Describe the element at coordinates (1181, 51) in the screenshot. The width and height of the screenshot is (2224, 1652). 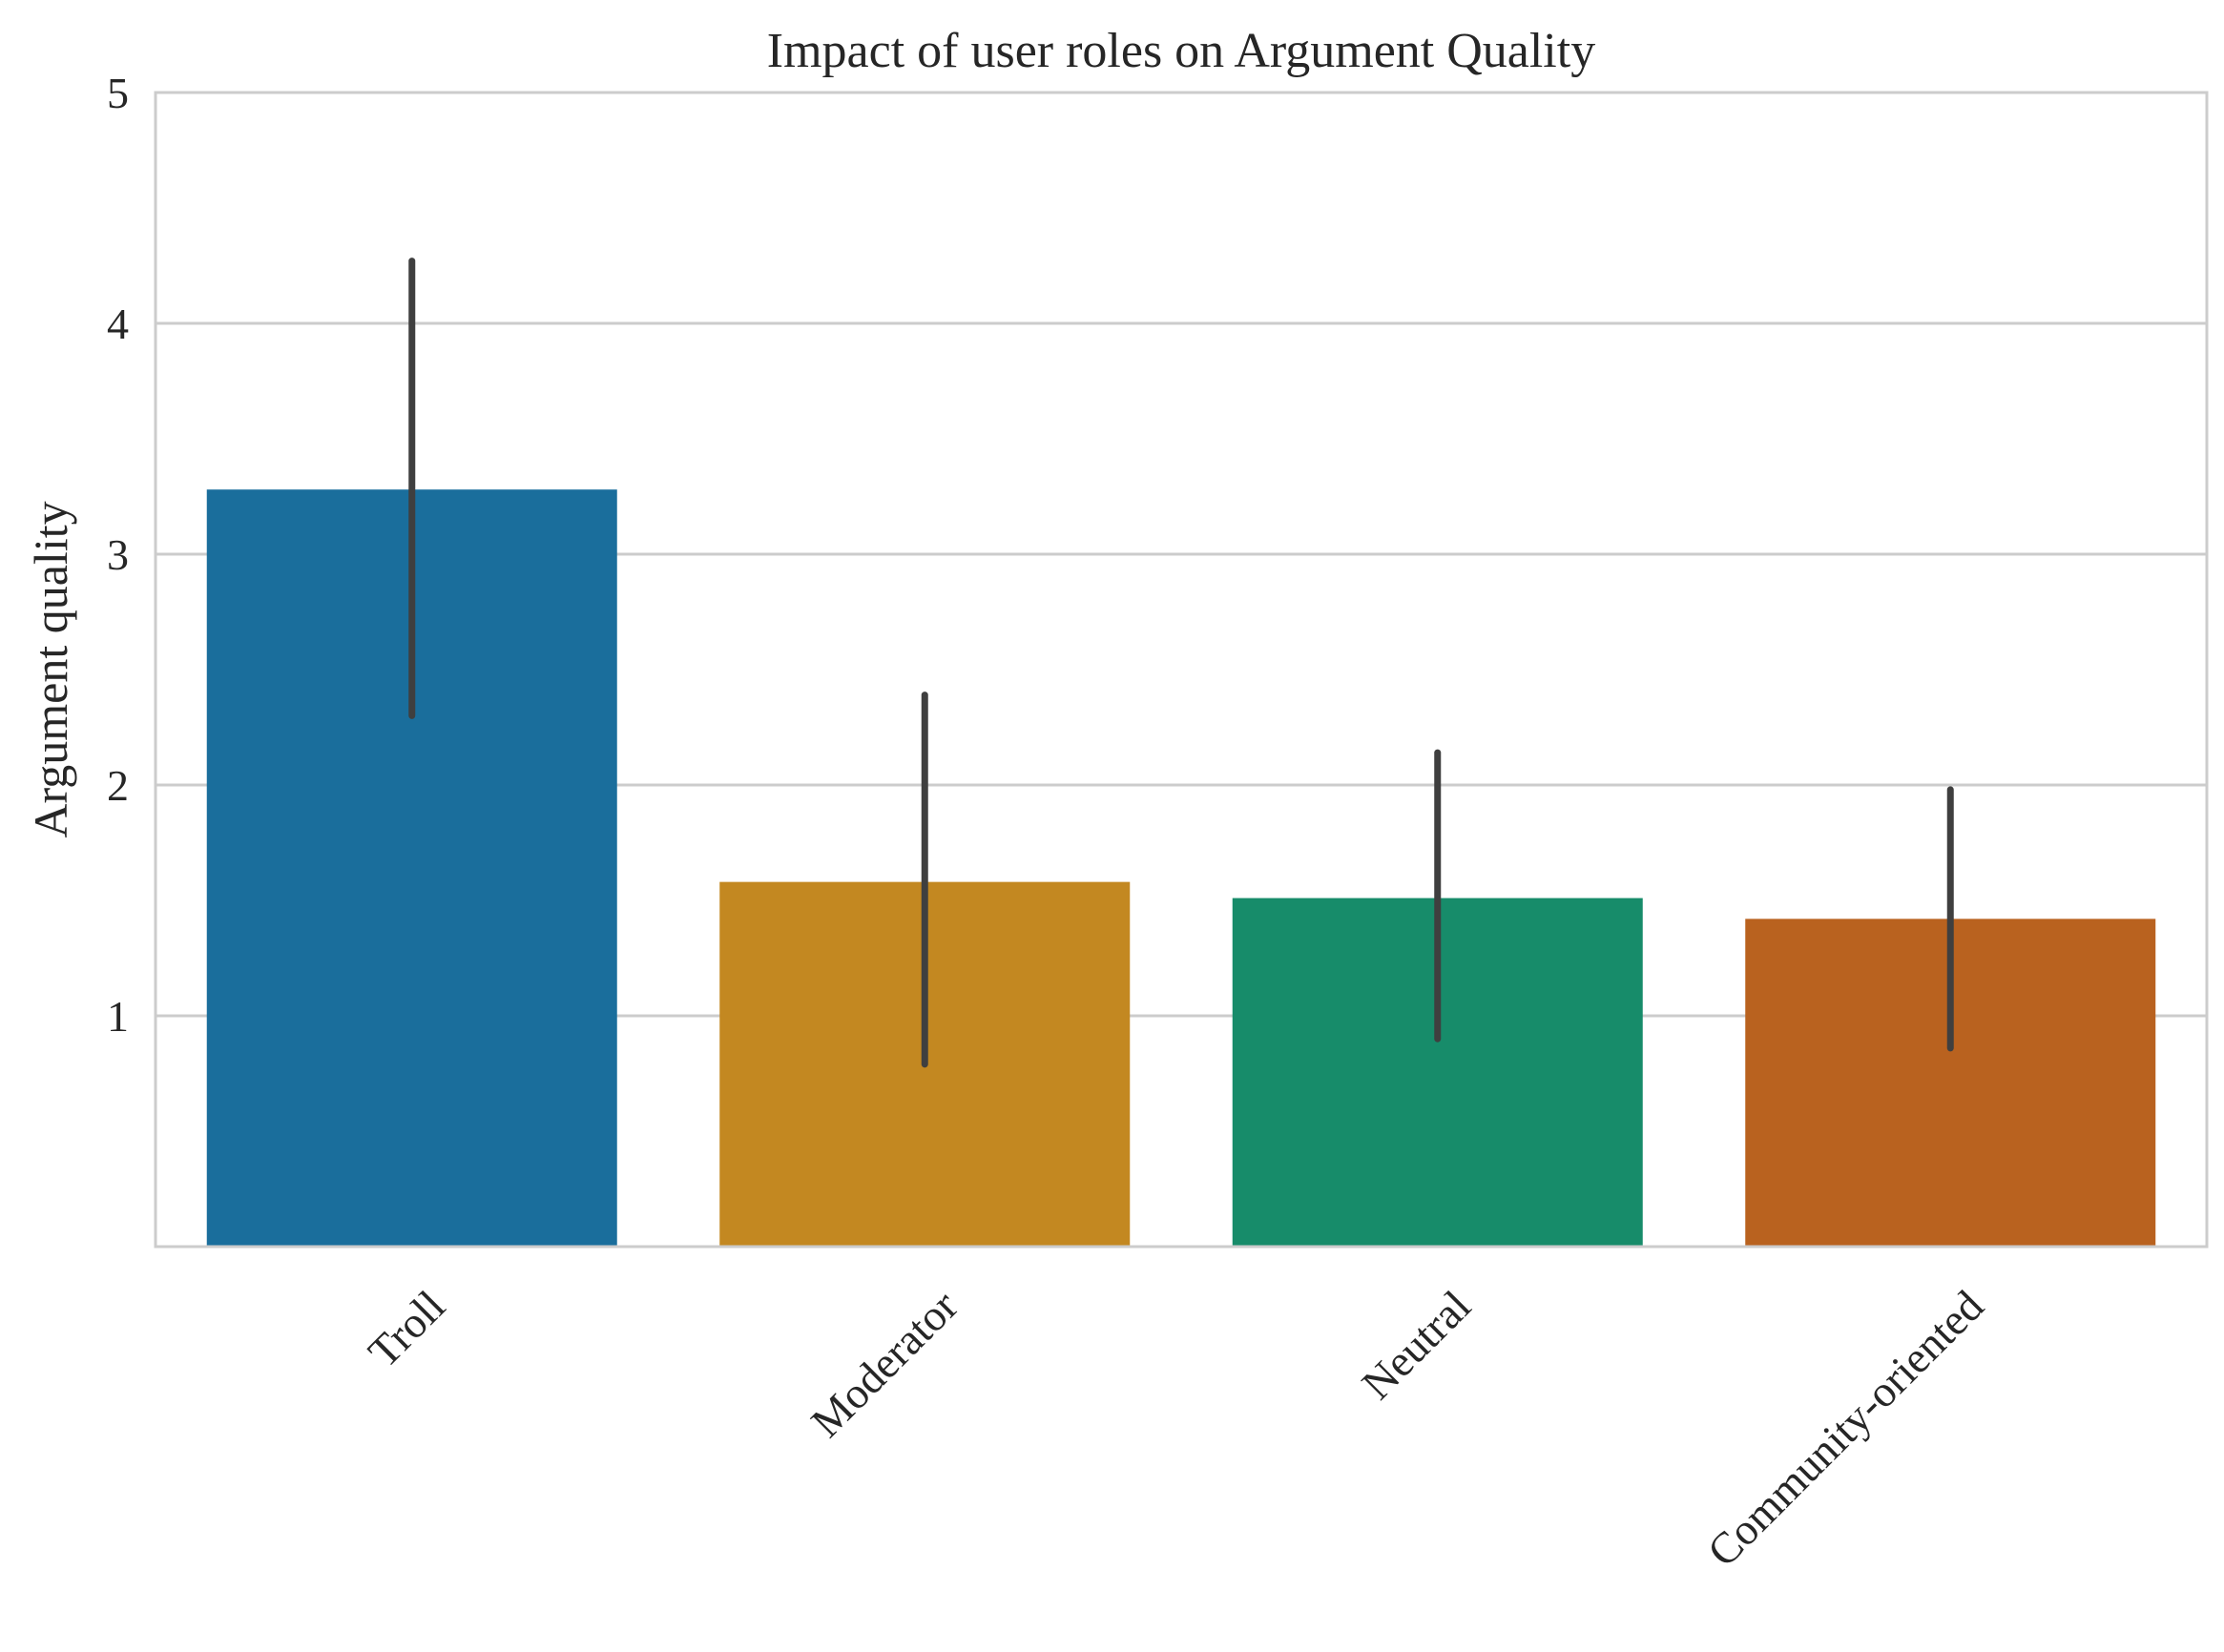
I see `chart-title: Impact of user roles on Argument Quality` at that location.